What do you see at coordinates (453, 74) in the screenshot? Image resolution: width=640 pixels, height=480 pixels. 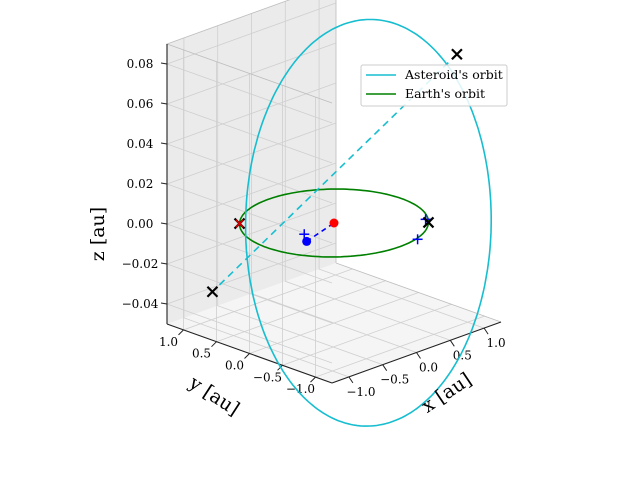 I see `legend-label-asteroid: Asteroid's orbit` at bounding box center [453, 74].